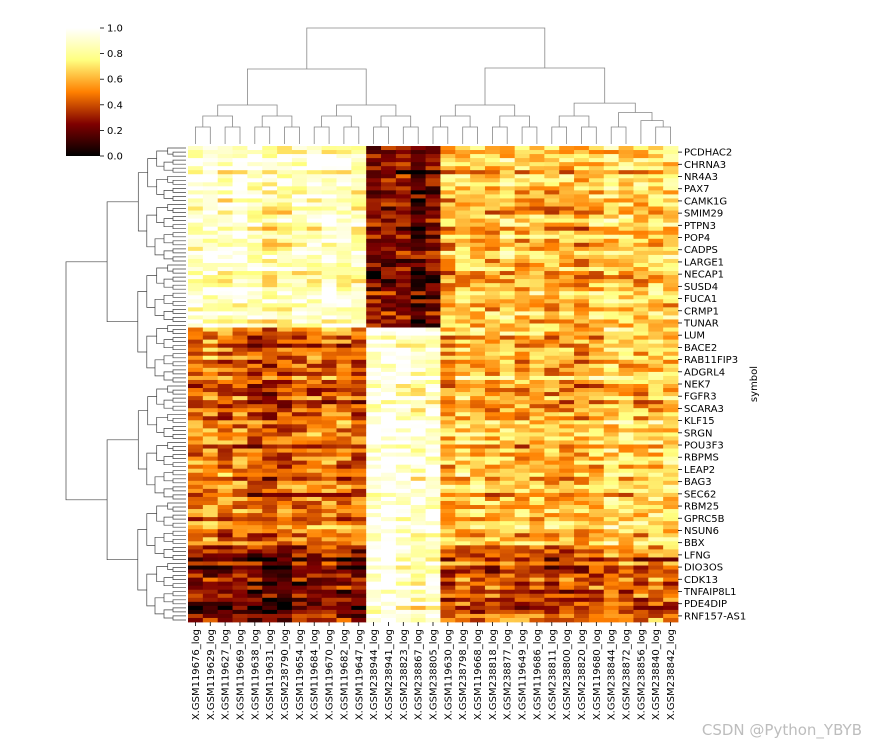  I want to click on row-tick-label: CHRNA3, so click(705, 165).